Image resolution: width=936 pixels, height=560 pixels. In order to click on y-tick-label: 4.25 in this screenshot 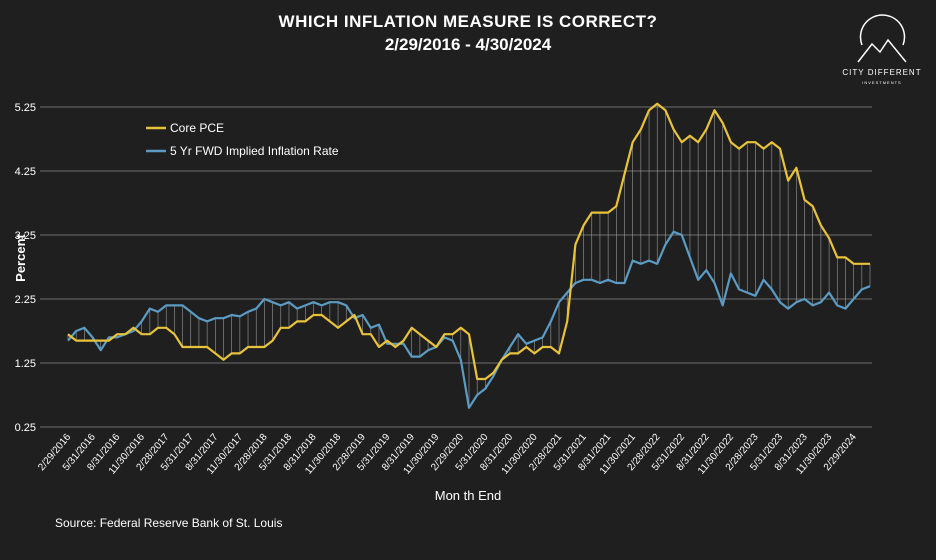, I will do `click(25, 172)`.